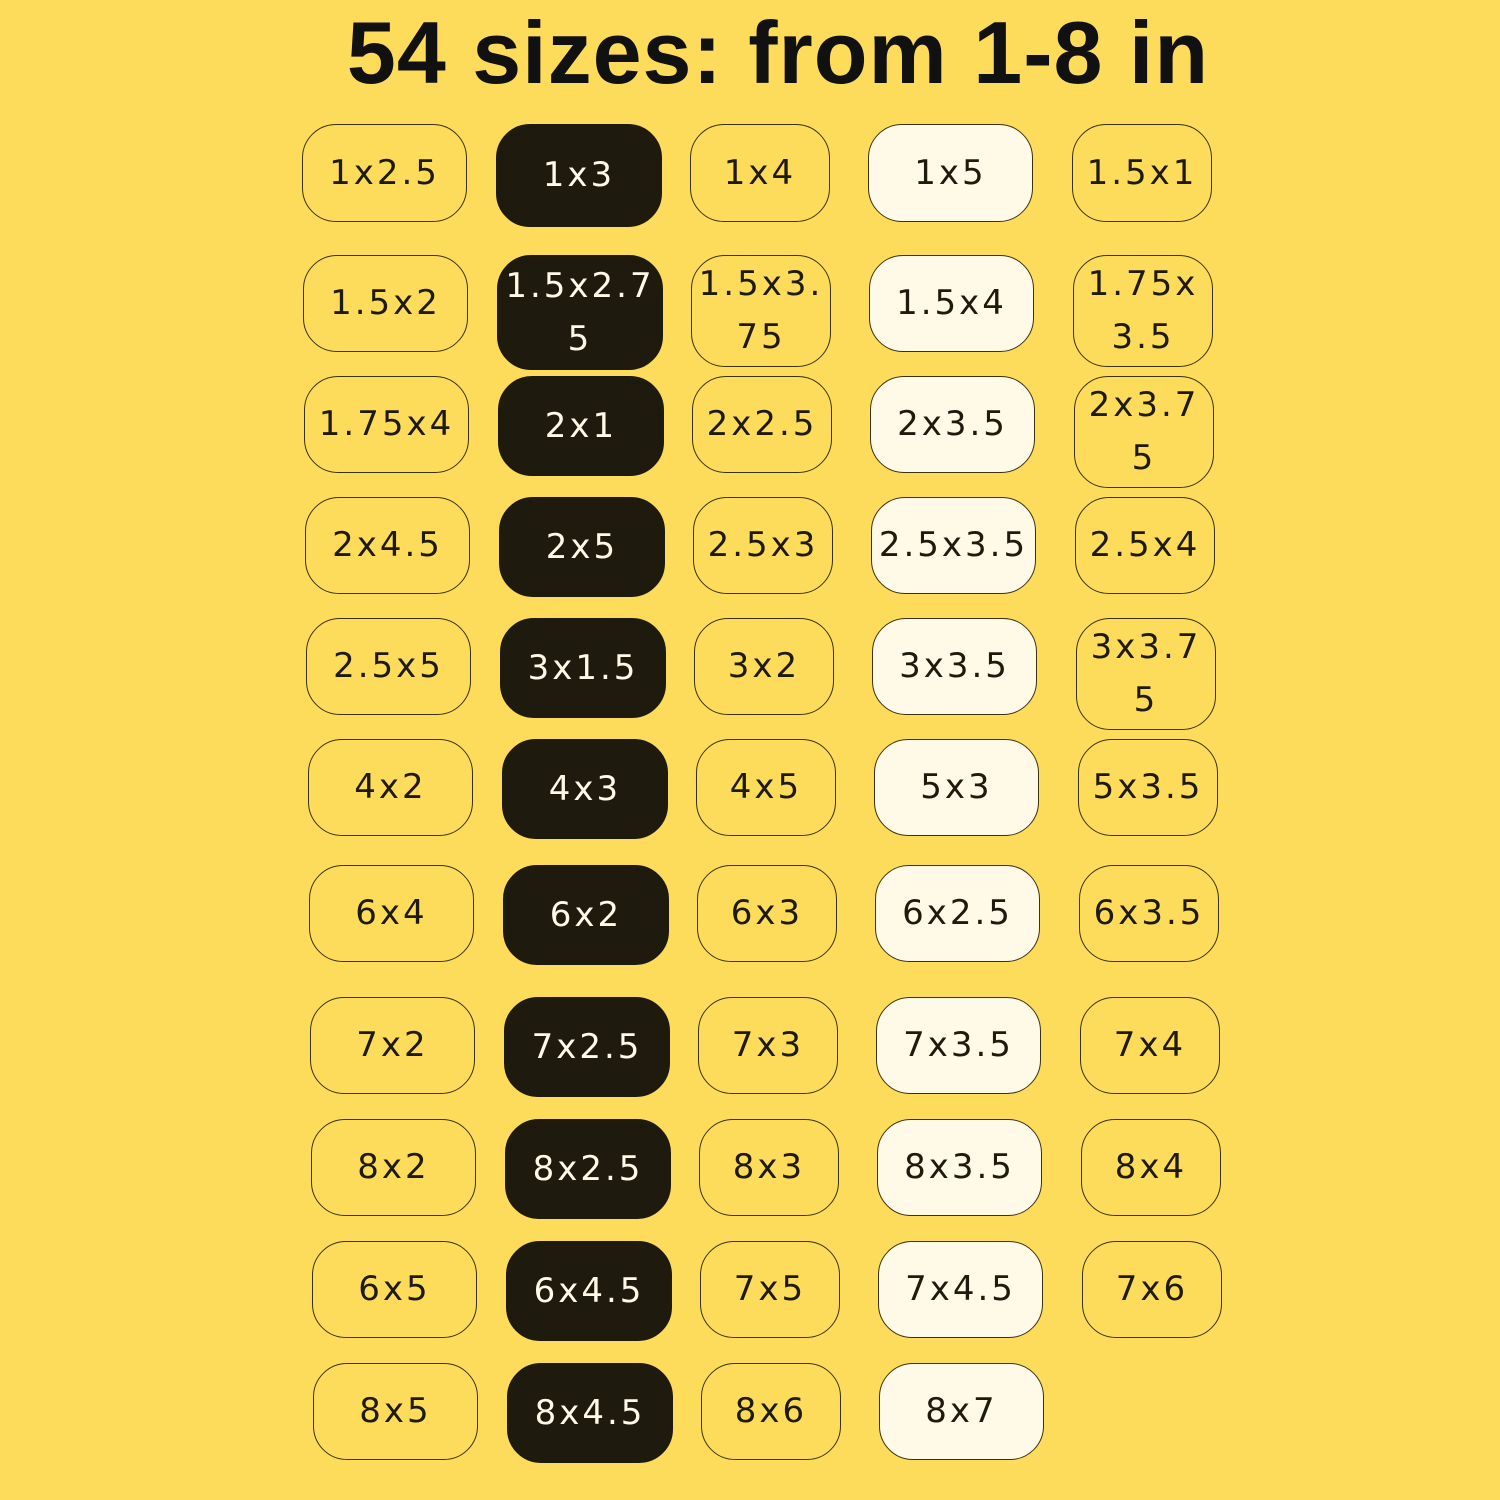  Describe the element at coordinates (392, 1045) in the screenshot. I see `size-option-7x2: 7x2` at that location.